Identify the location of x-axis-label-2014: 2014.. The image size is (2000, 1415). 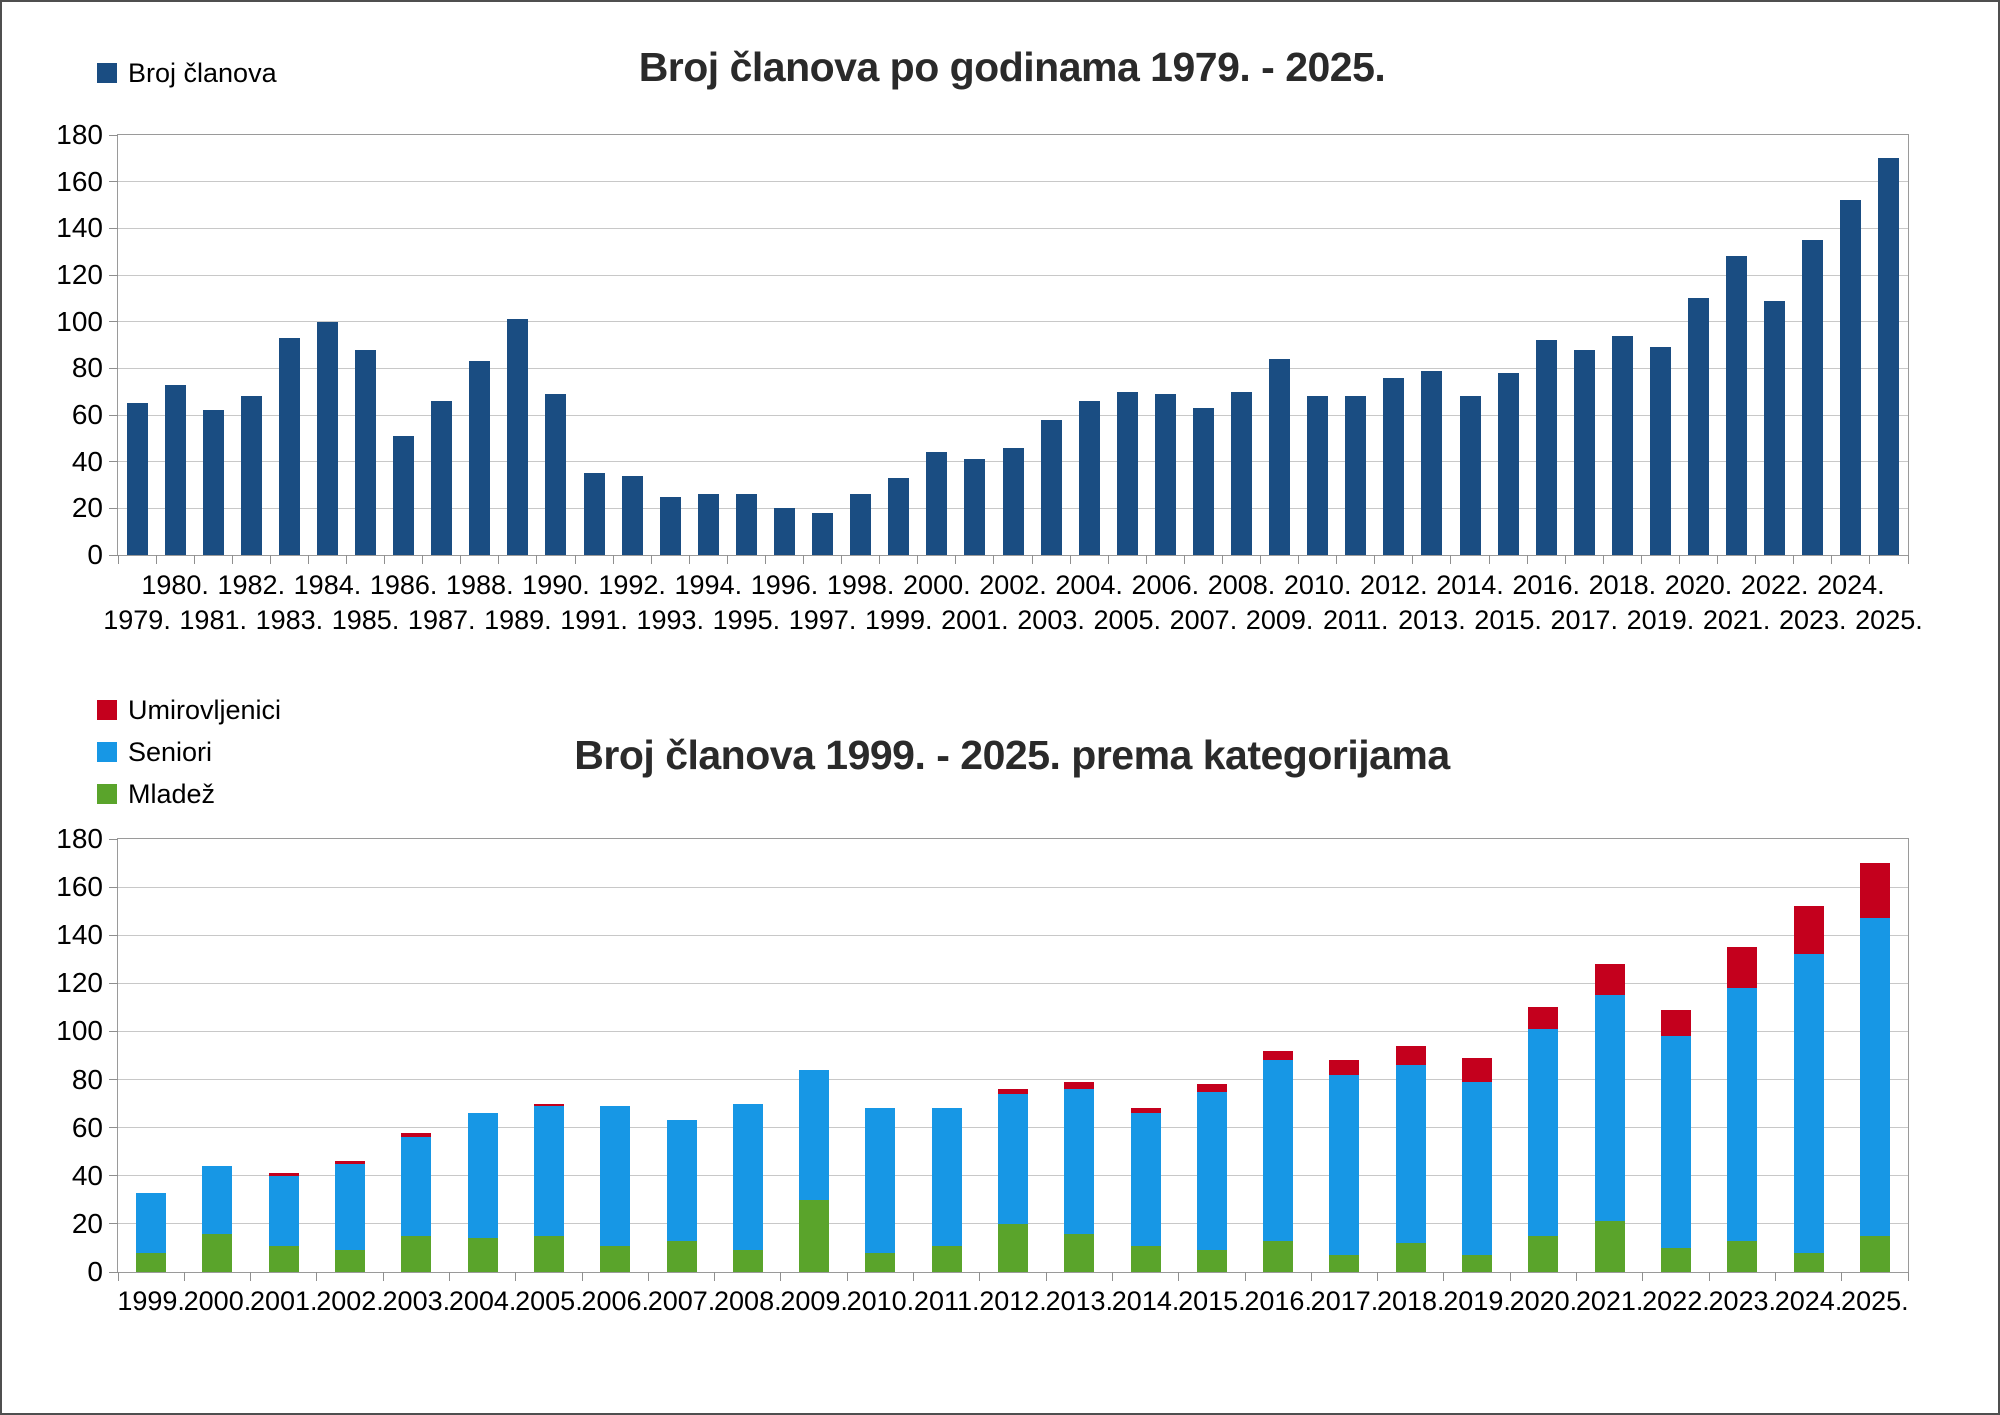
(1470, 585).